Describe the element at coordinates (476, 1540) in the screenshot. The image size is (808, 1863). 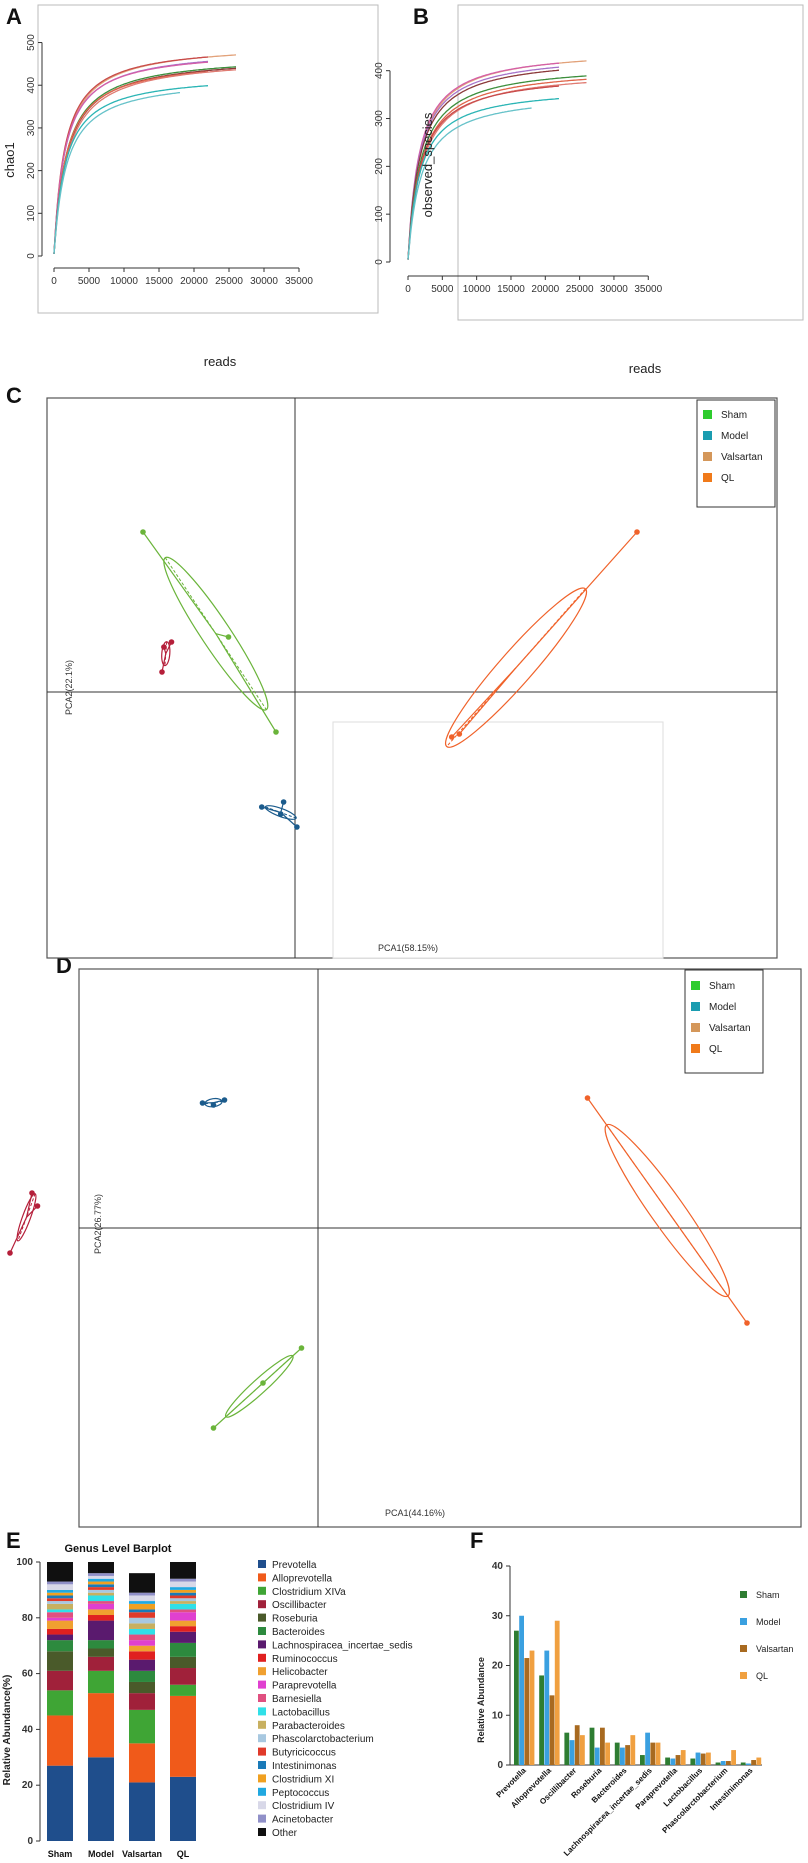
I see `panel-letter-f: F` at that location.